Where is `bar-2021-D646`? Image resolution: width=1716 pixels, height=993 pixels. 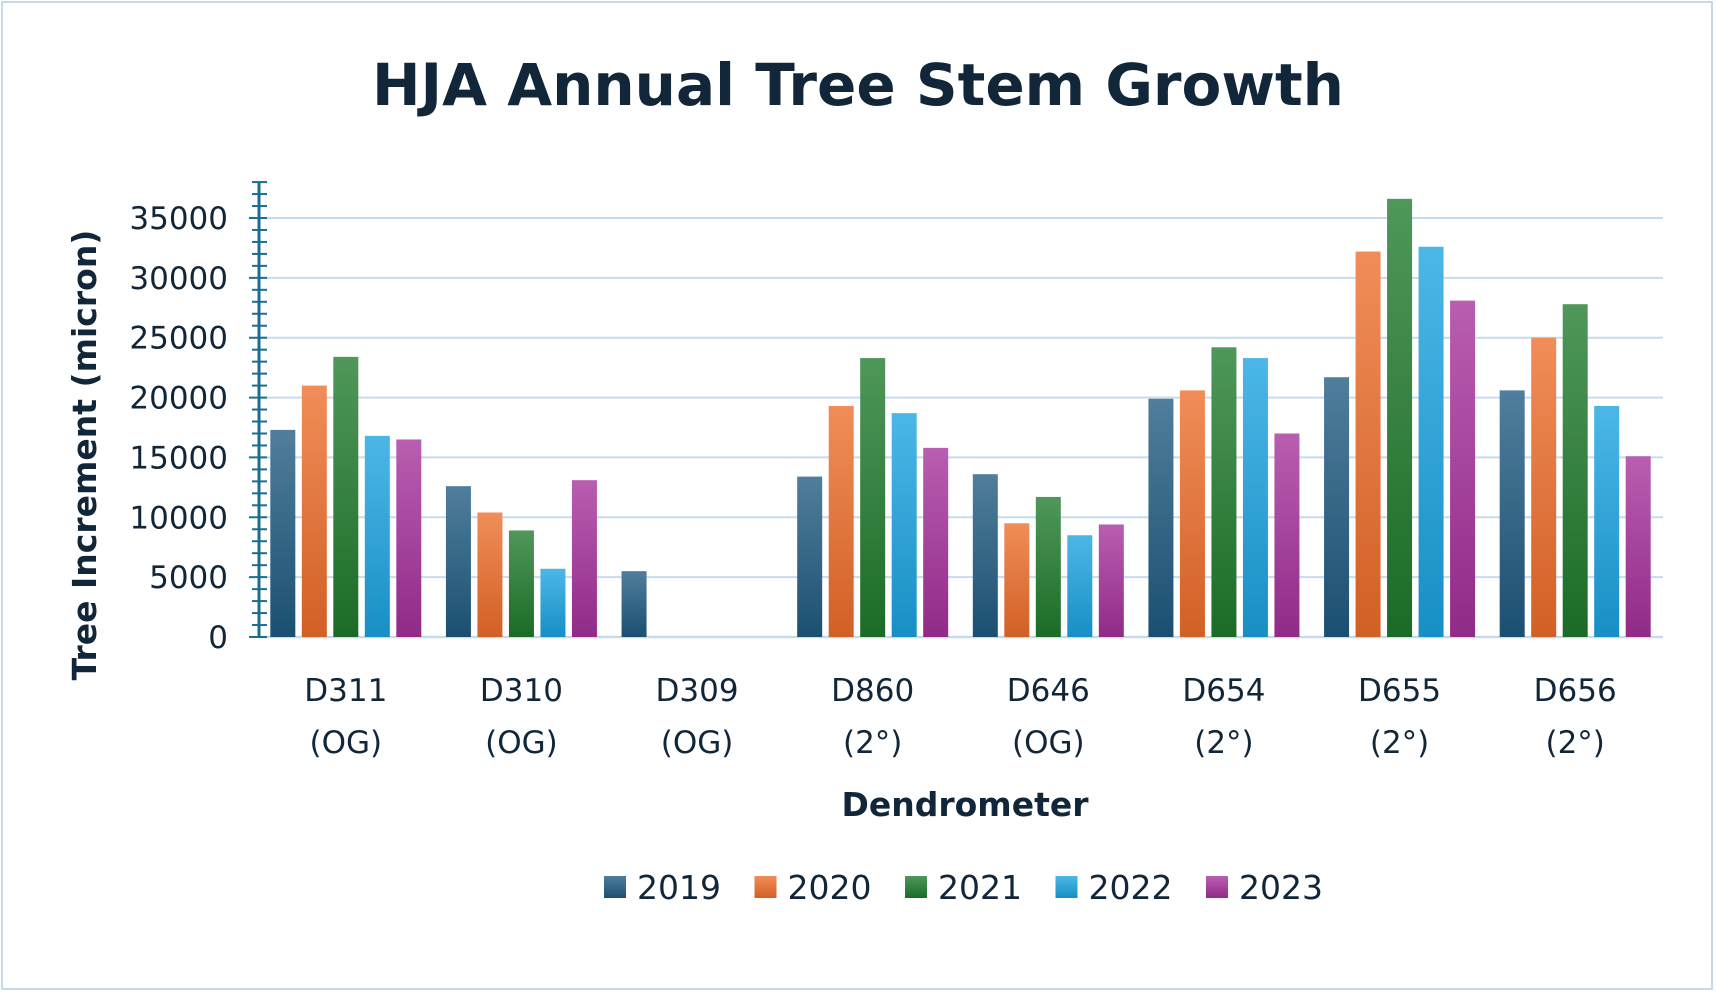
bar-2021-D646 is located at coordinates (1048, 566).